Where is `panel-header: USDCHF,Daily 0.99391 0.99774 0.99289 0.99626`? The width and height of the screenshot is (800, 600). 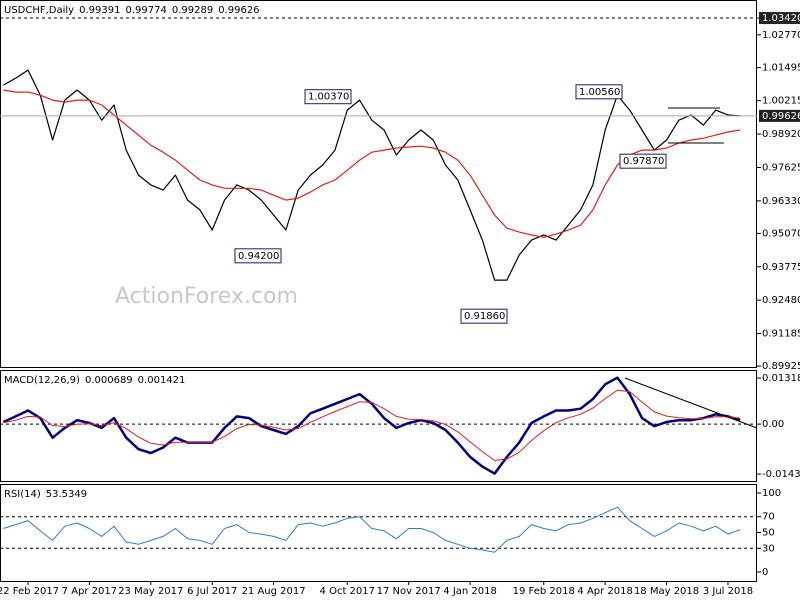 panel-header: USDCHF,Daily 0.99391 0.99774 0.99289 0.99626 is located at coordinates (132, 10).